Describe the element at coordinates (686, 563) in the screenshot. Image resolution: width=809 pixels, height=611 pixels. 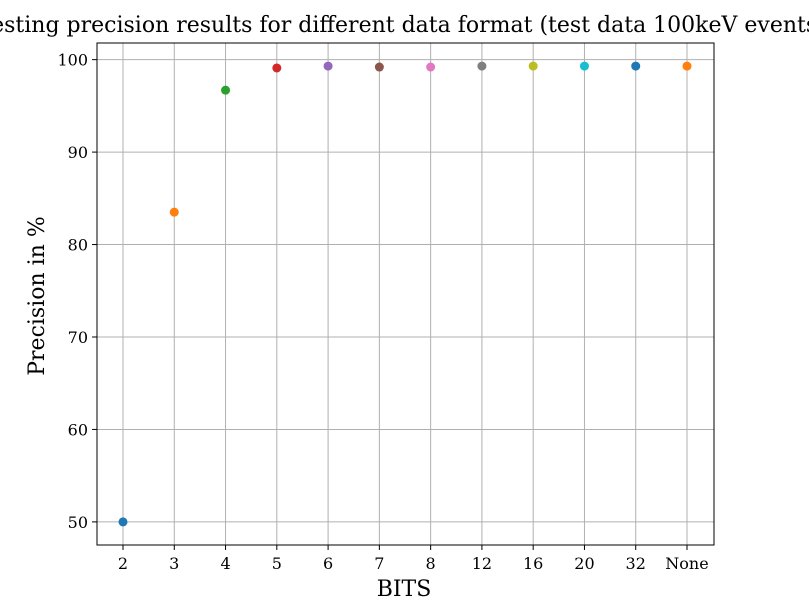
I see `x-tick-label: None` at that location.